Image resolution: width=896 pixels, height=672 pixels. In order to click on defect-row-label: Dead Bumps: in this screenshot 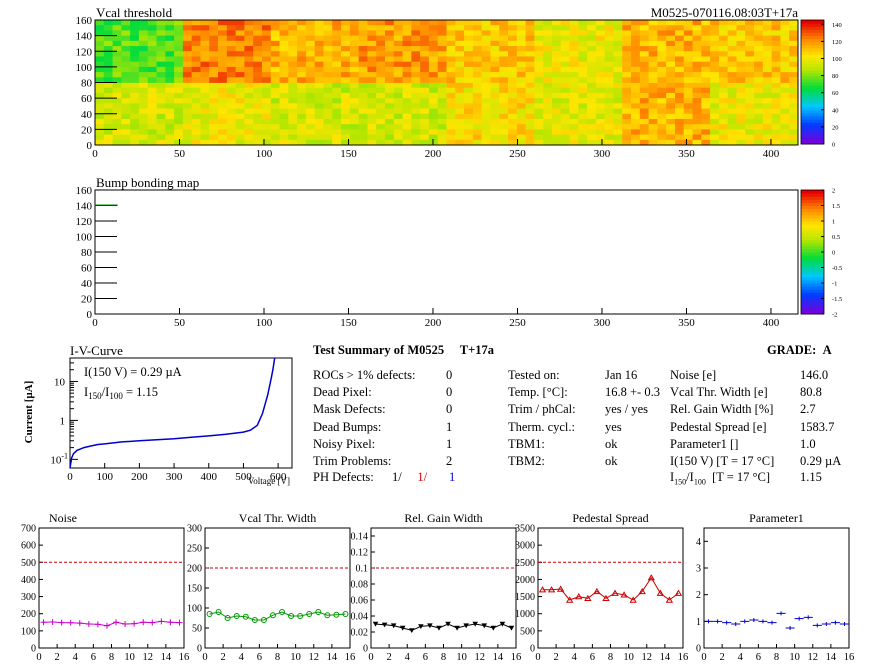, I will do `click(347, 426)`.